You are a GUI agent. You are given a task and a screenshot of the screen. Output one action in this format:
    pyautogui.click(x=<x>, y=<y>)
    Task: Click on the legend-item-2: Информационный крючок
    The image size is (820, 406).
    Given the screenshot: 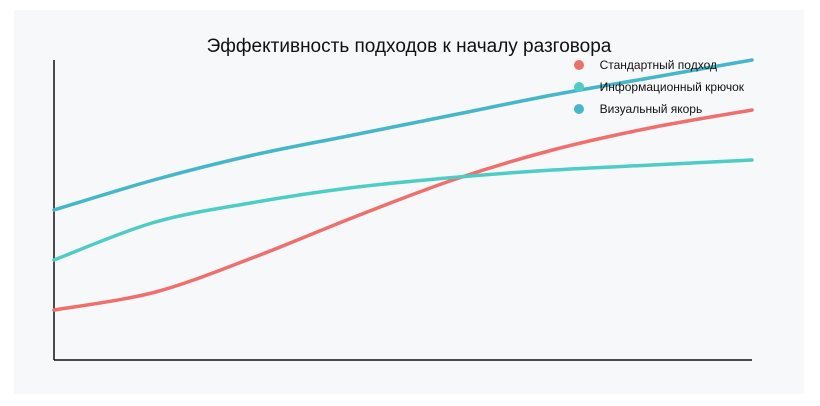 What is the action you would take?
    pyautogui.click(x=658, y=87)
    